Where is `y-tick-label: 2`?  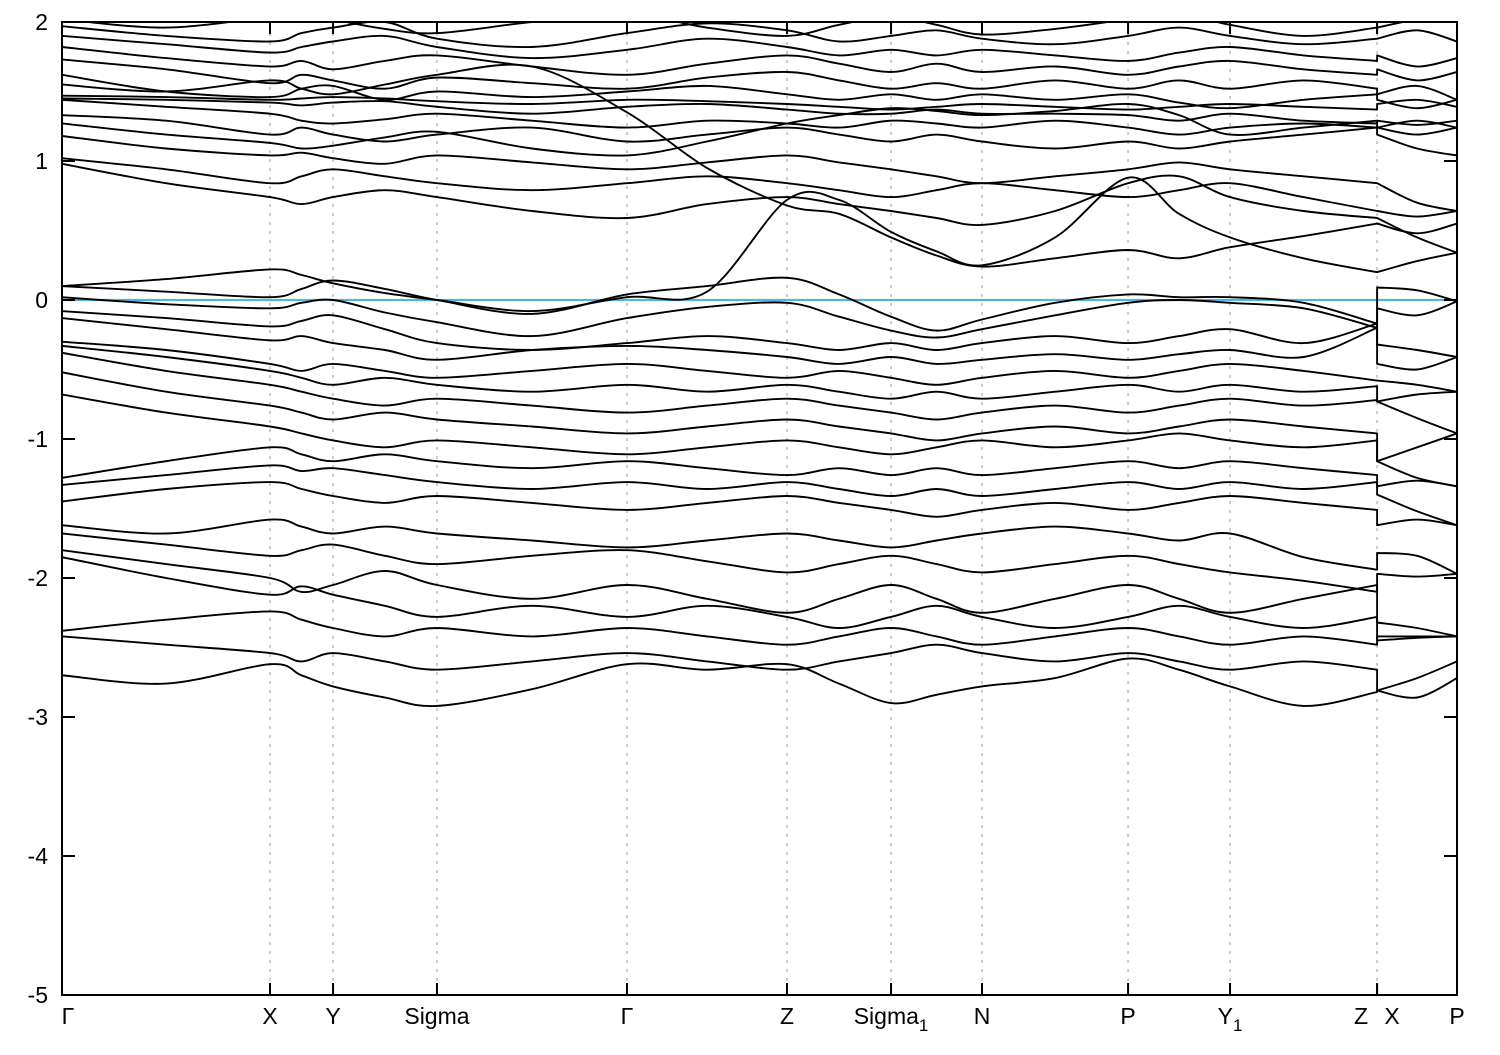 y-tick-label: 2 is located at coordinates (41, 22).